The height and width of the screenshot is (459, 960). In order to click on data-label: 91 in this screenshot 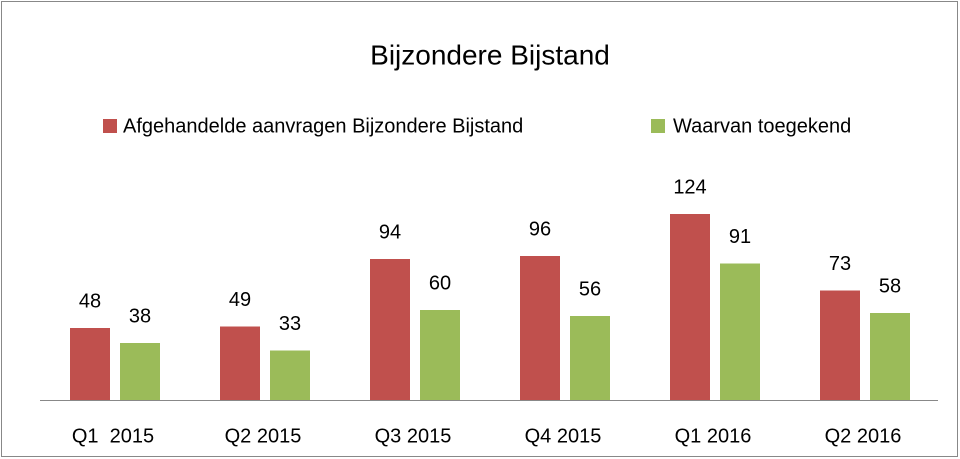, I will do `click(740, 237)`.